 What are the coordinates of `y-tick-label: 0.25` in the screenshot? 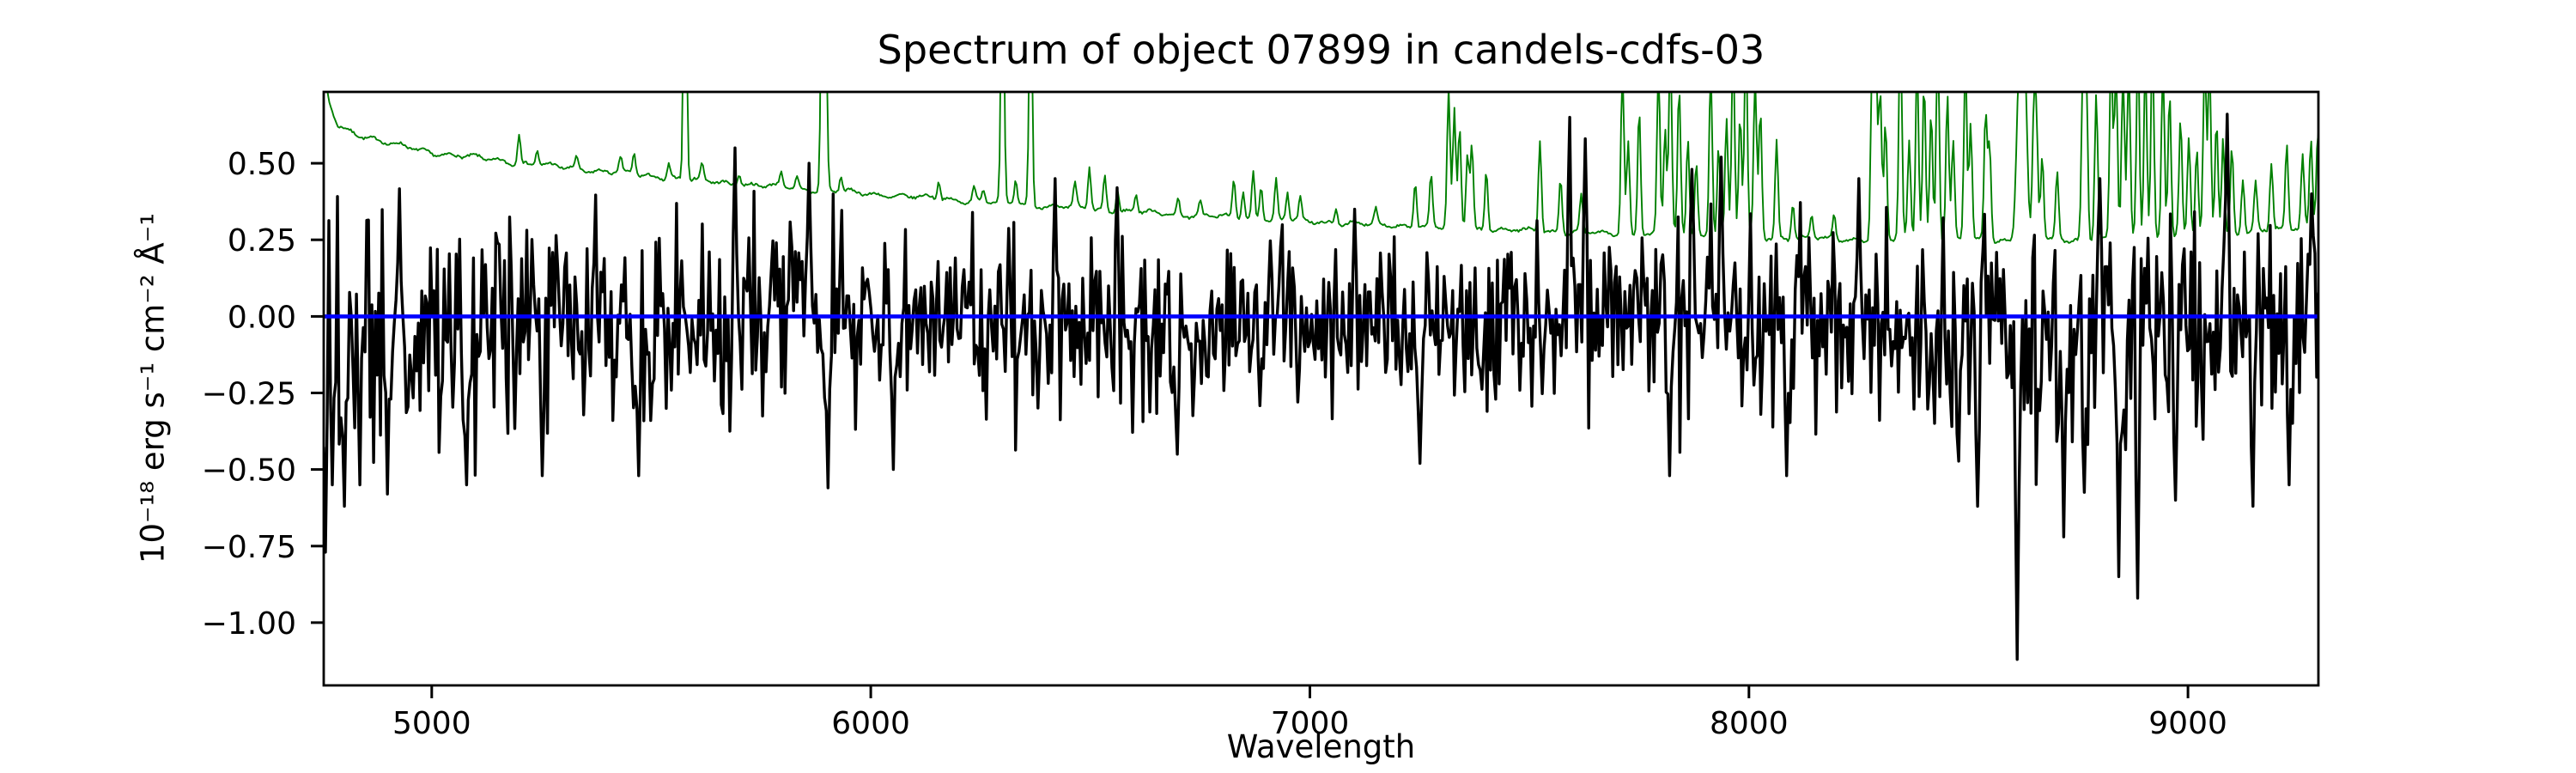 It's located at (262, 241).